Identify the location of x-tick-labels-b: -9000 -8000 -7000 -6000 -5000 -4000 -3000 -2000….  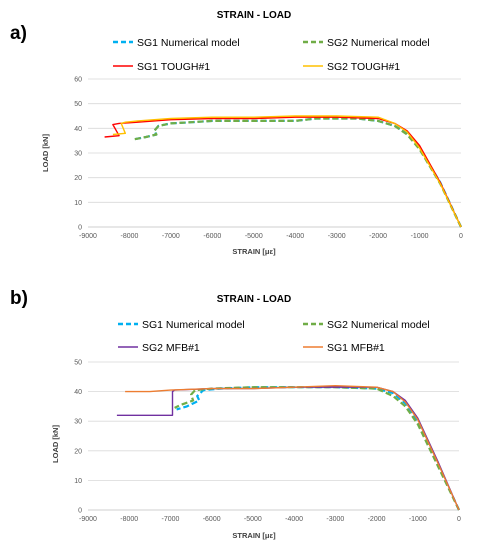
(270, 519).